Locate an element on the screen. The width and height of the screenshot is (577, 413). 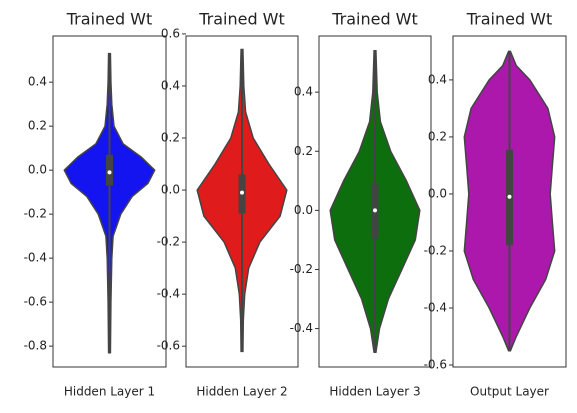
iqr-box is located at coordinates (109, 170).